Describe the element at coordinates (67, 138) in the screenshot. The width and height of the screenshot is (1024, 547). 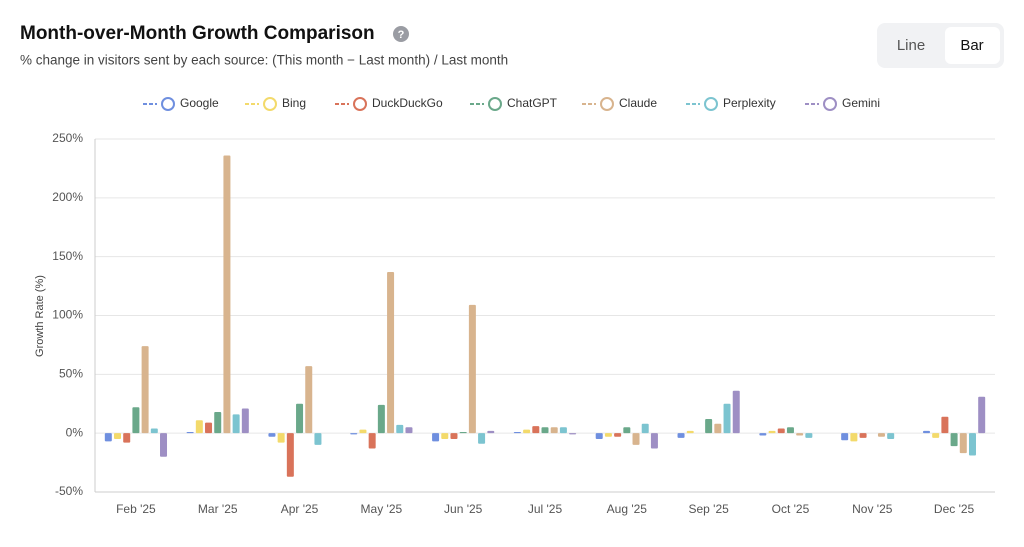
I see `y-tick-label: 250%` at that location.